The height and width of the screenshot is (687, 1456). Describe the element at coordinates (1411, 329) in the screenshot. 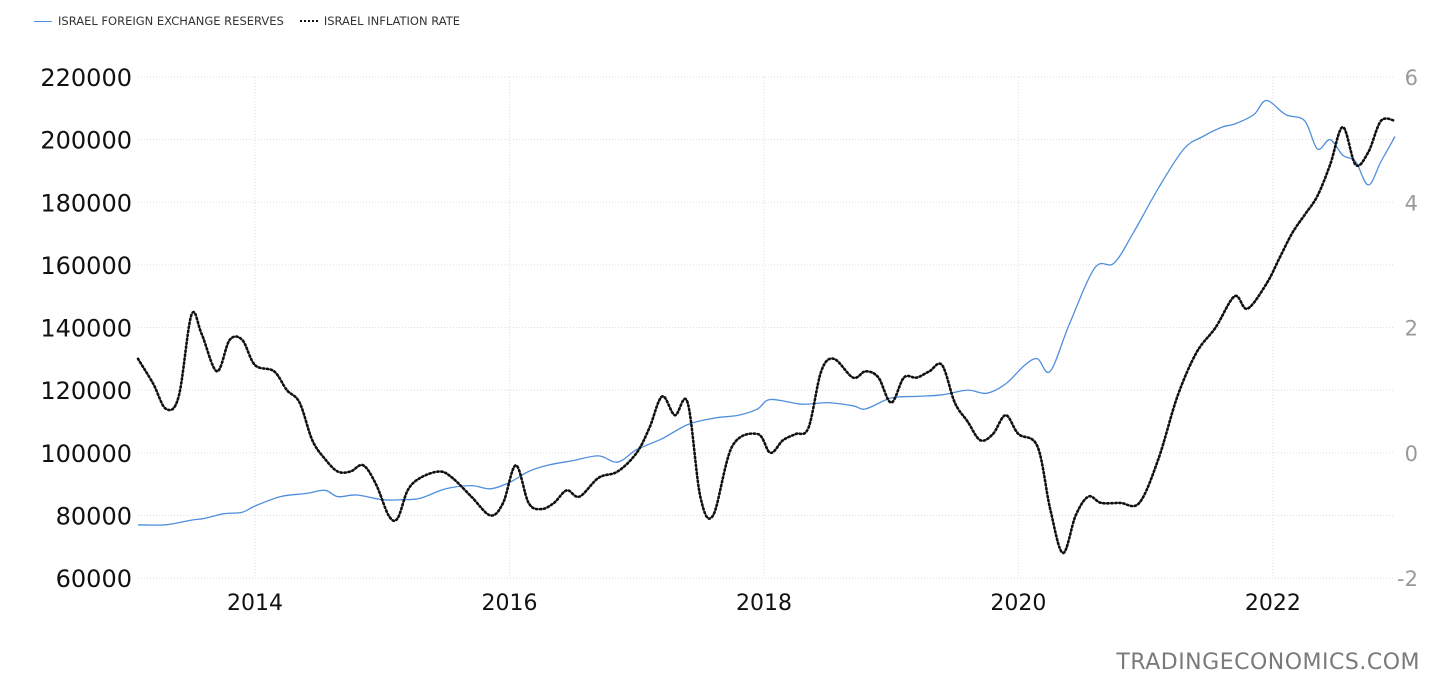

I see `y-right-tick-label: 2` at that location.